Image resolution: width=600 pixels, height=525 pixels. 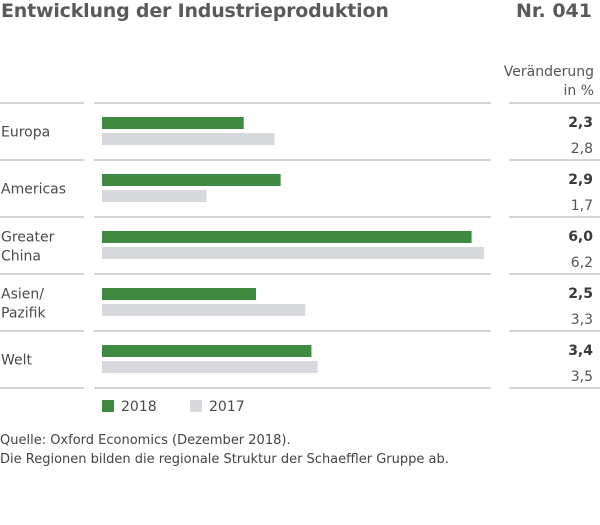 What do you see at coordinates (23, 314) in the screenshot?
I see `category-label: Pazifik` at bounding box center [23, 314].